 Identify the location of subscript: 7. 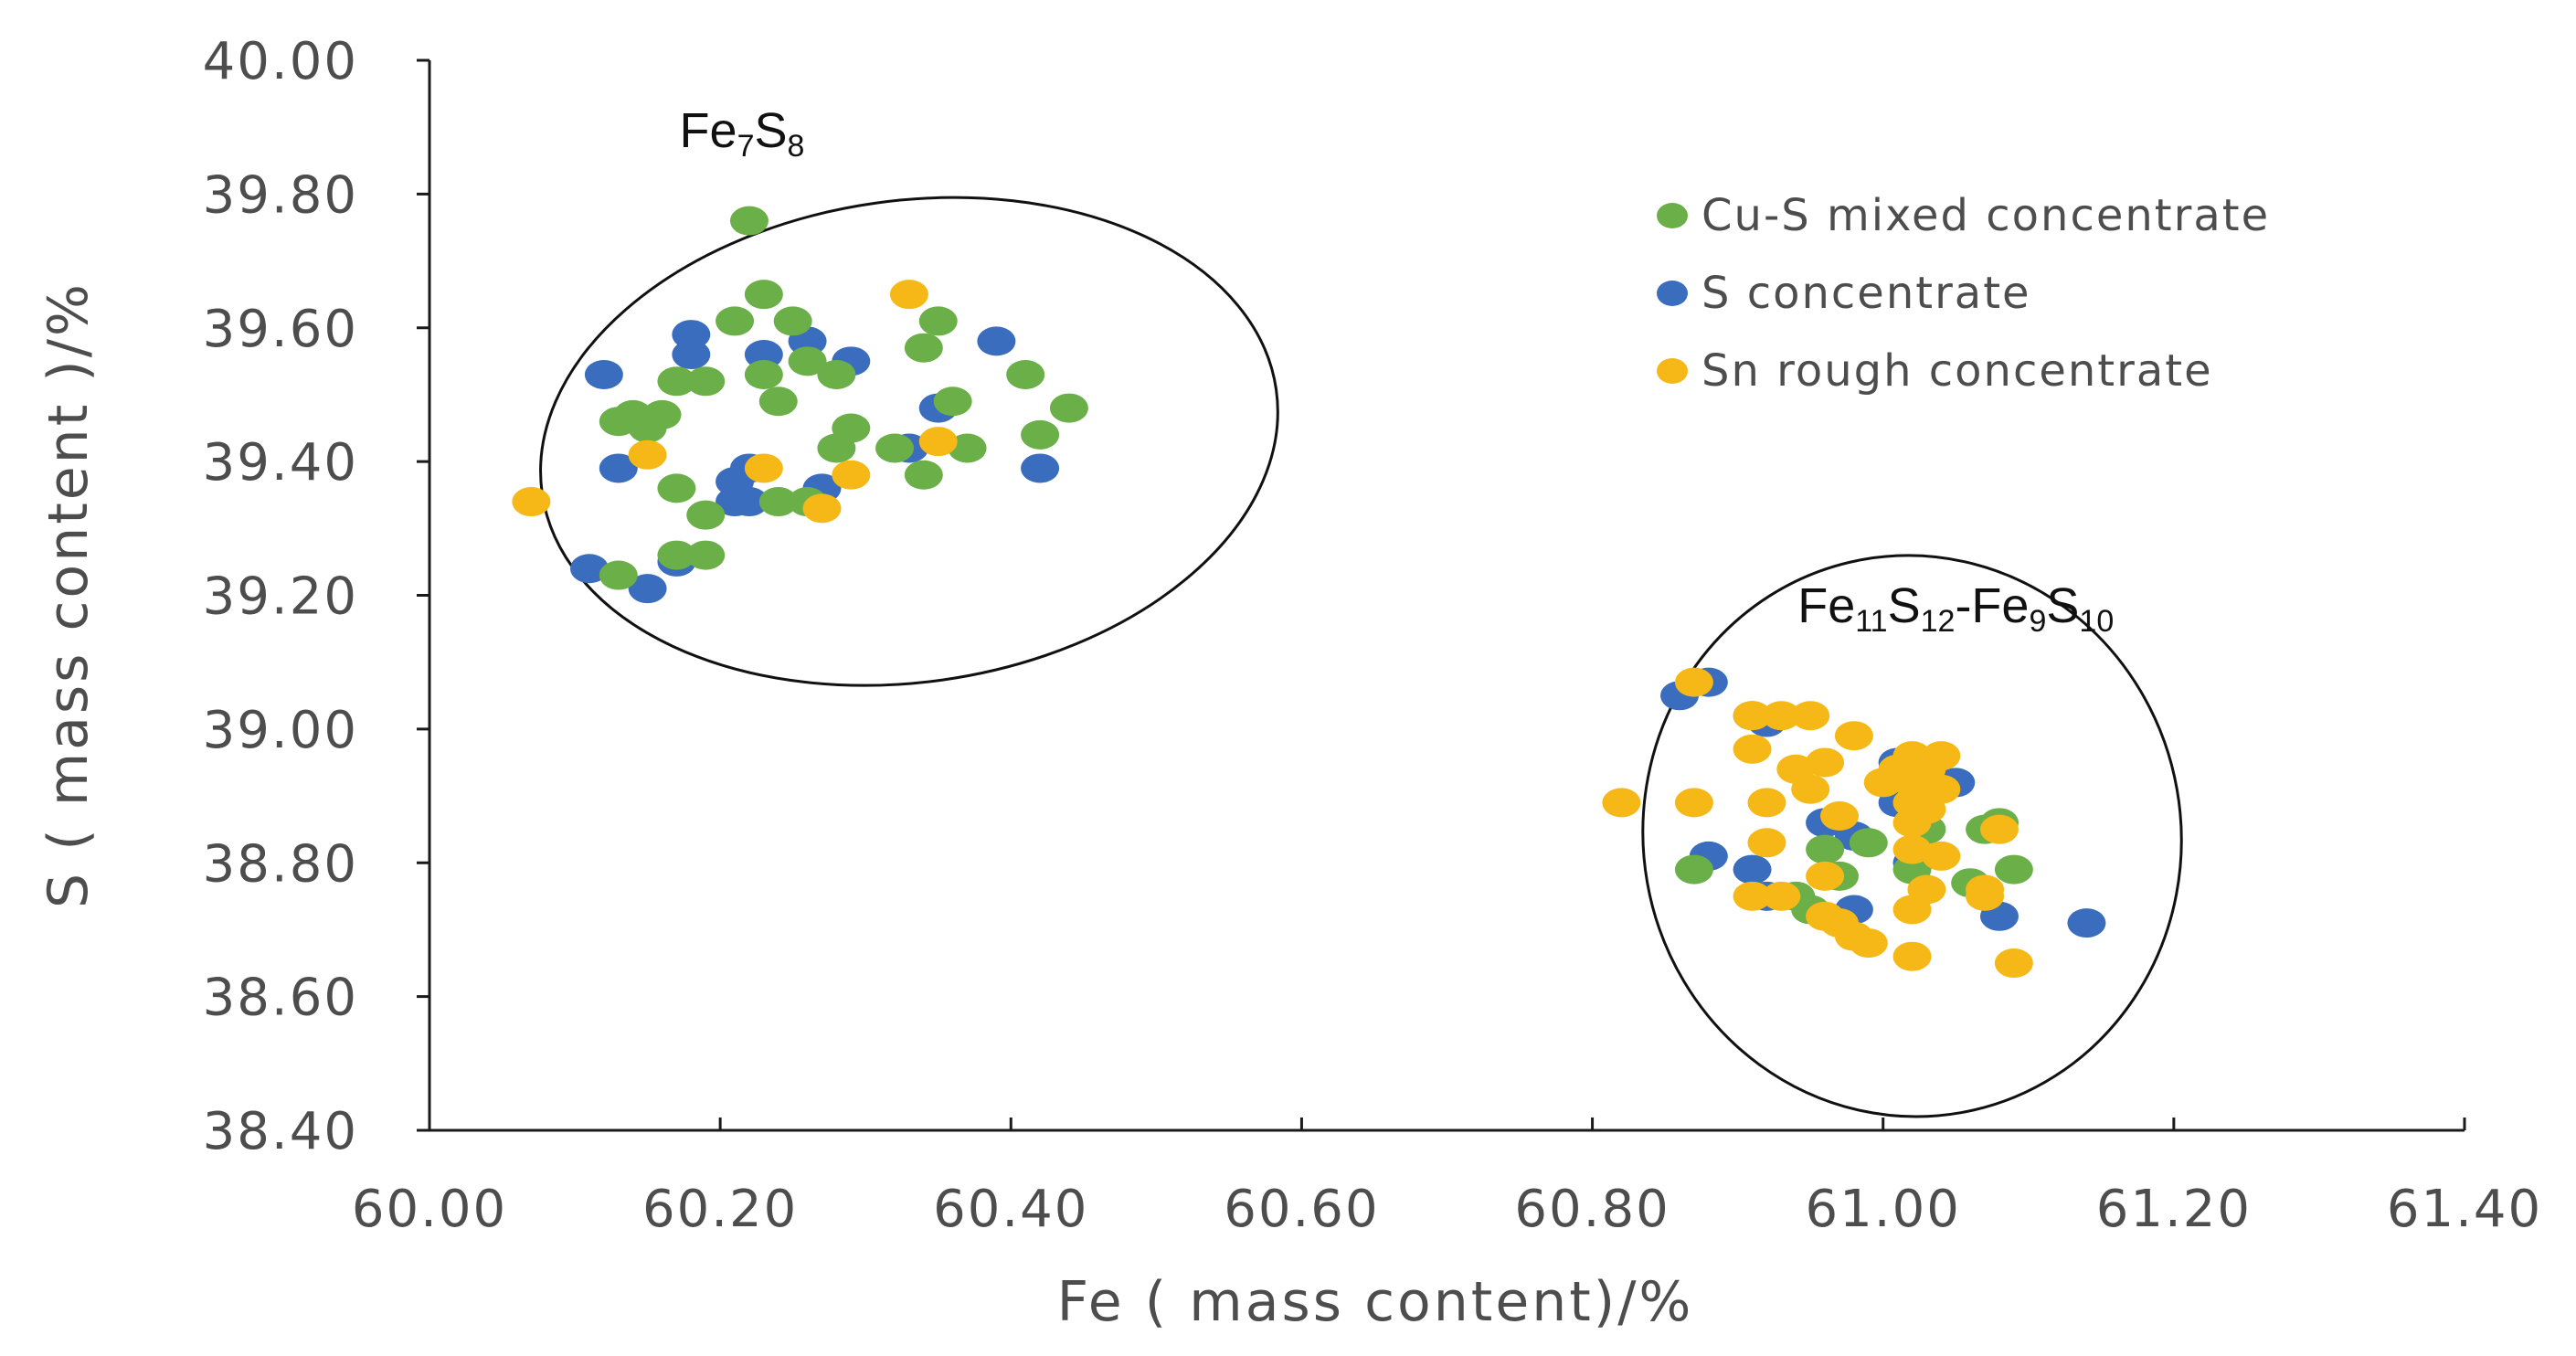
(746, 147).